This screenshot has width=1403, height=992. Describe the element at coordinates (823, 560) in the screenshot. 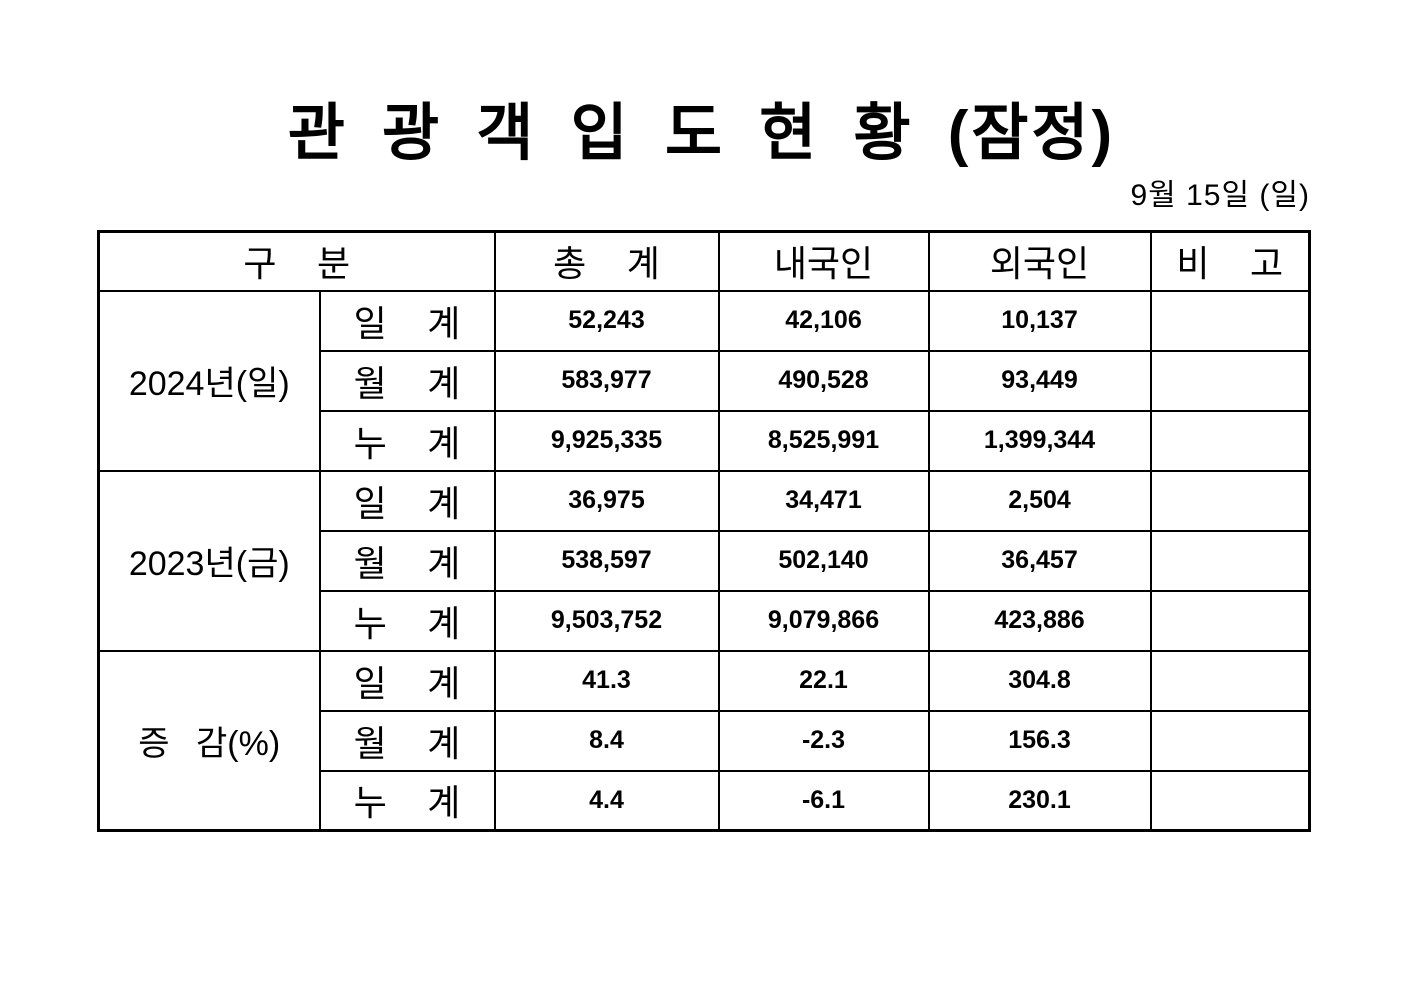

I see `domestic-value: 502,140` at that location.